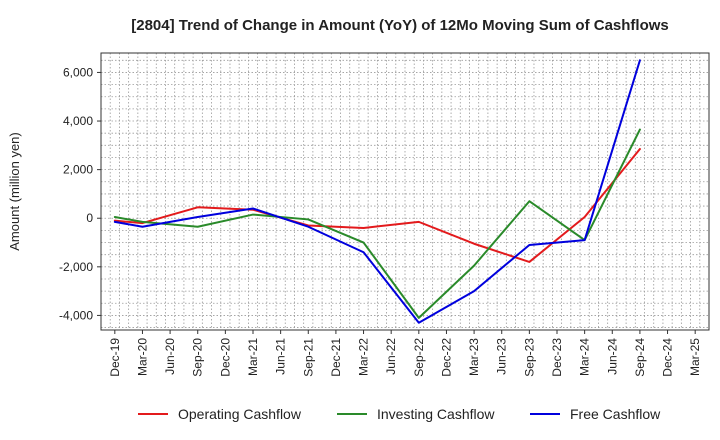 The image size is (720, 440). I want to click on y-axis-label: Amount (million yen), so click(14, 191).